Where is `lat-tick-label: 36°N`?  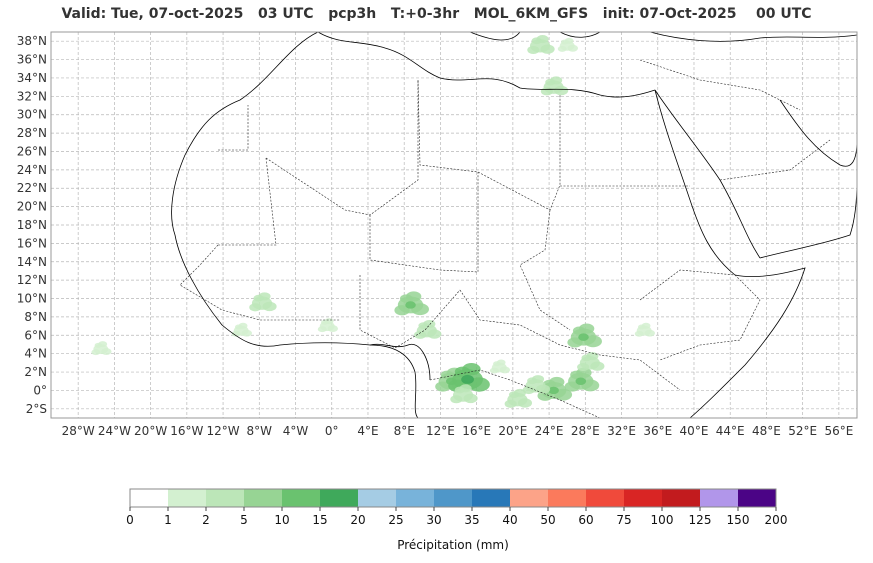
lat-tick-label: 36°N is located at coordinates (32, 60).